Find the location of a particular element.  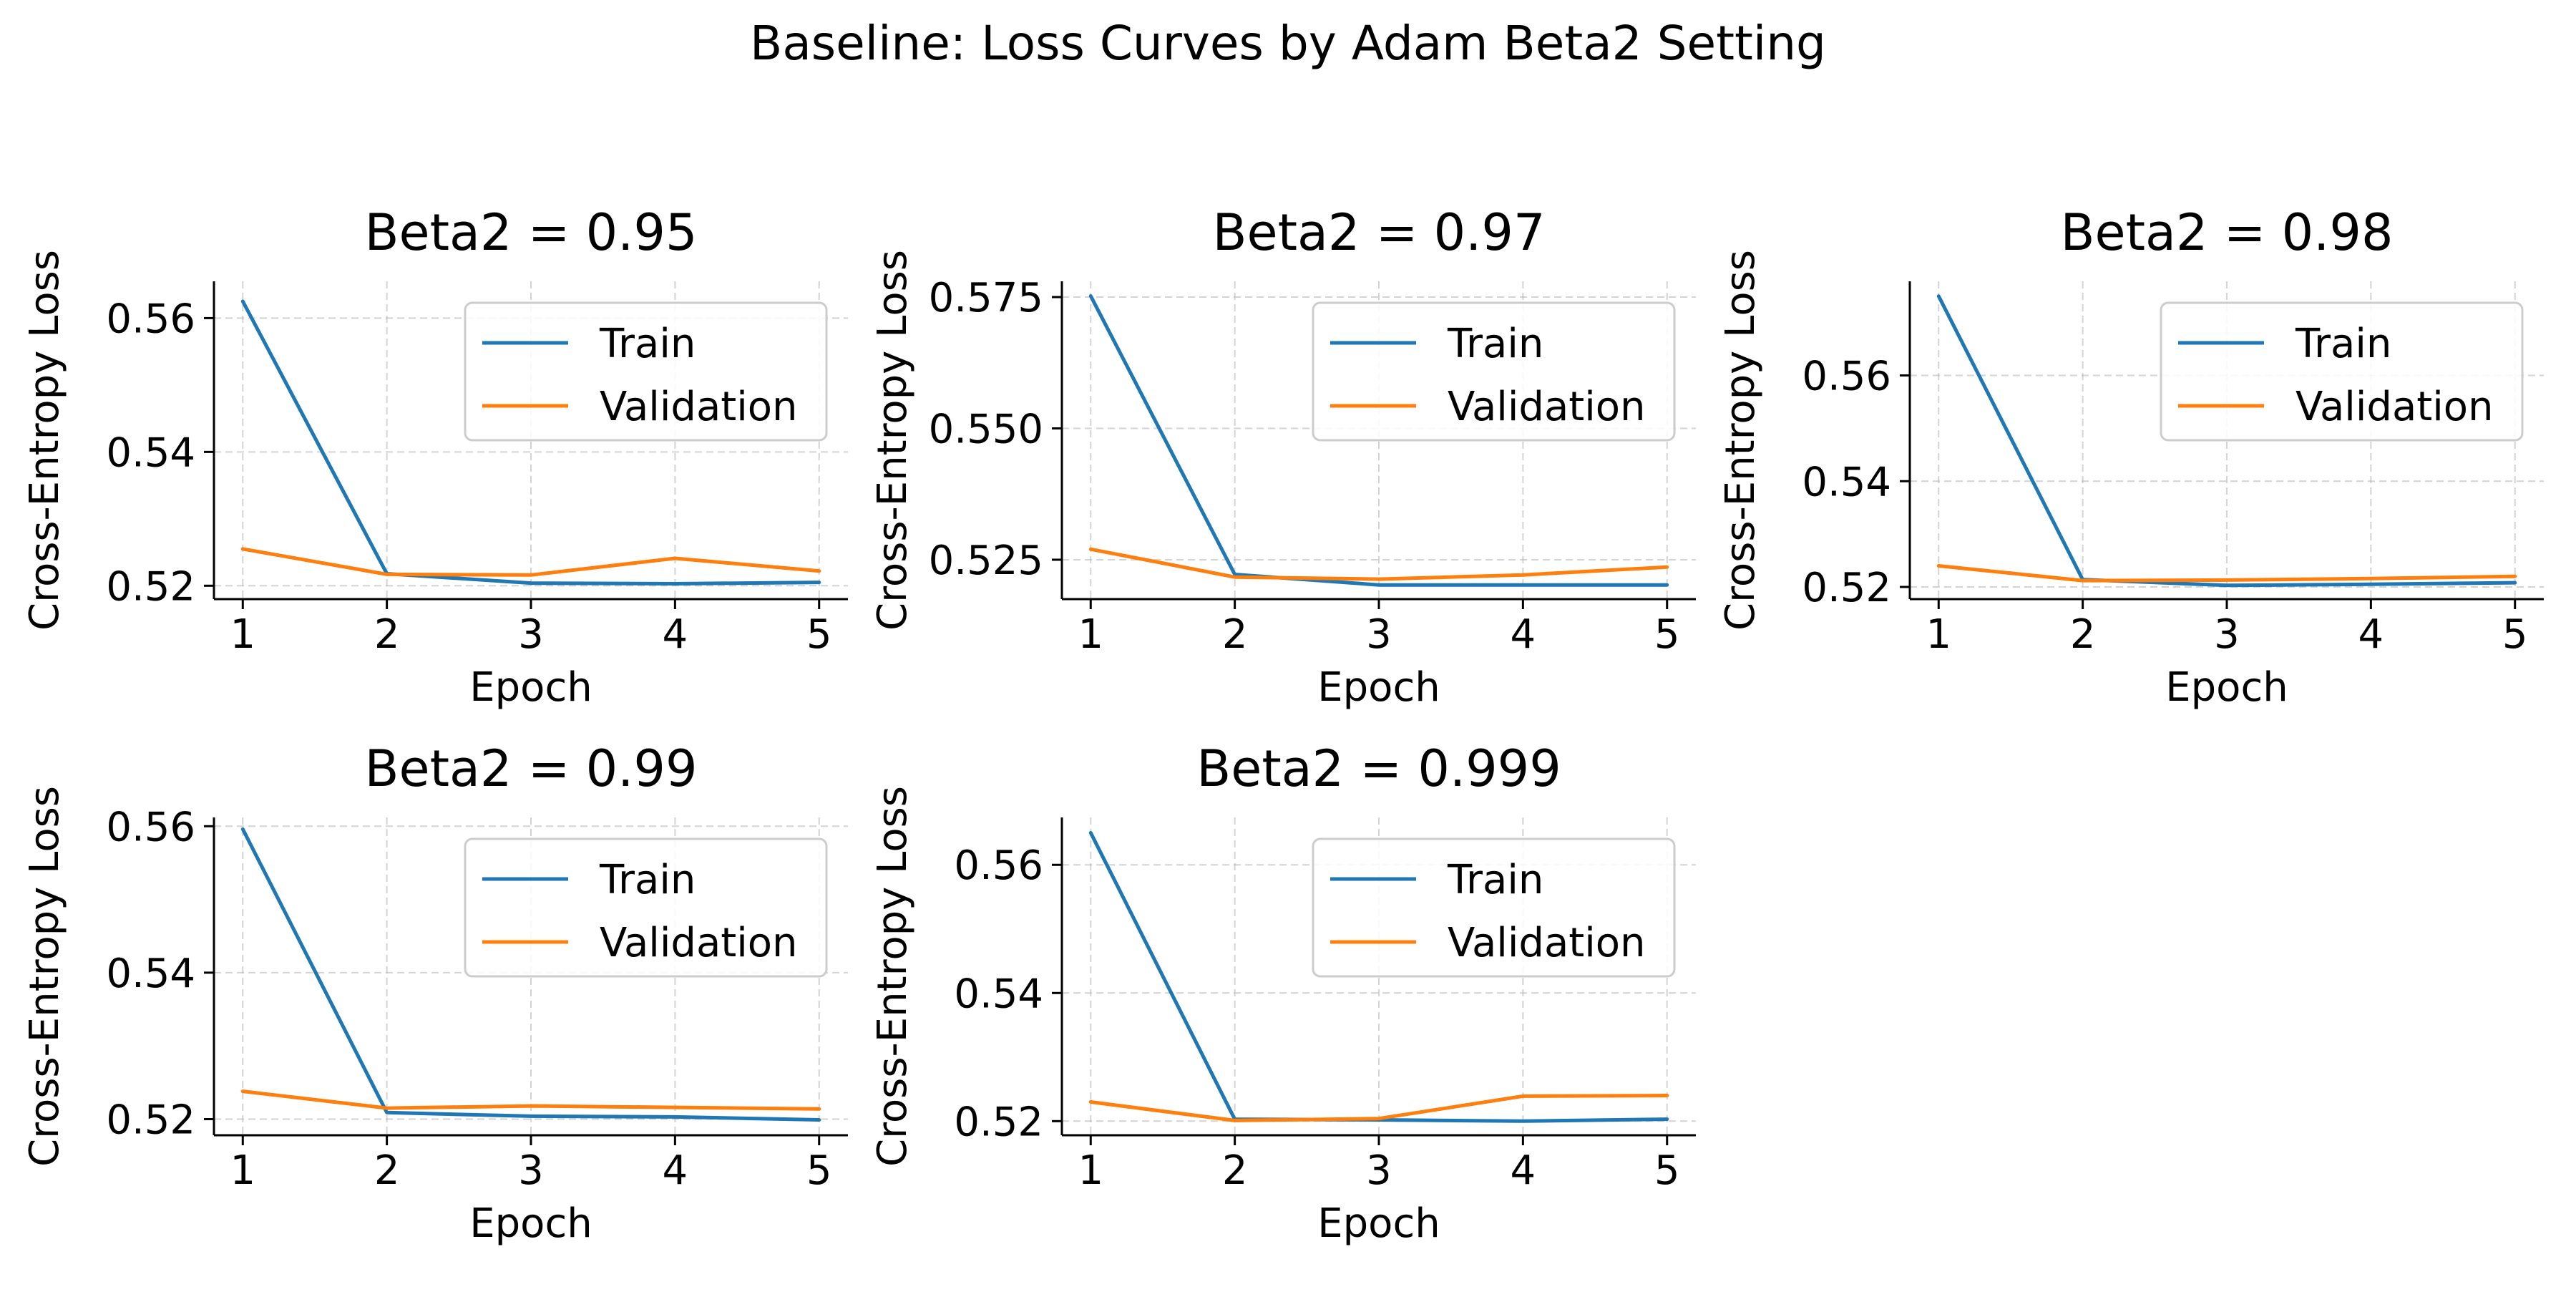

y-tick-label: 0.575 is located at coordinates (986, 298).